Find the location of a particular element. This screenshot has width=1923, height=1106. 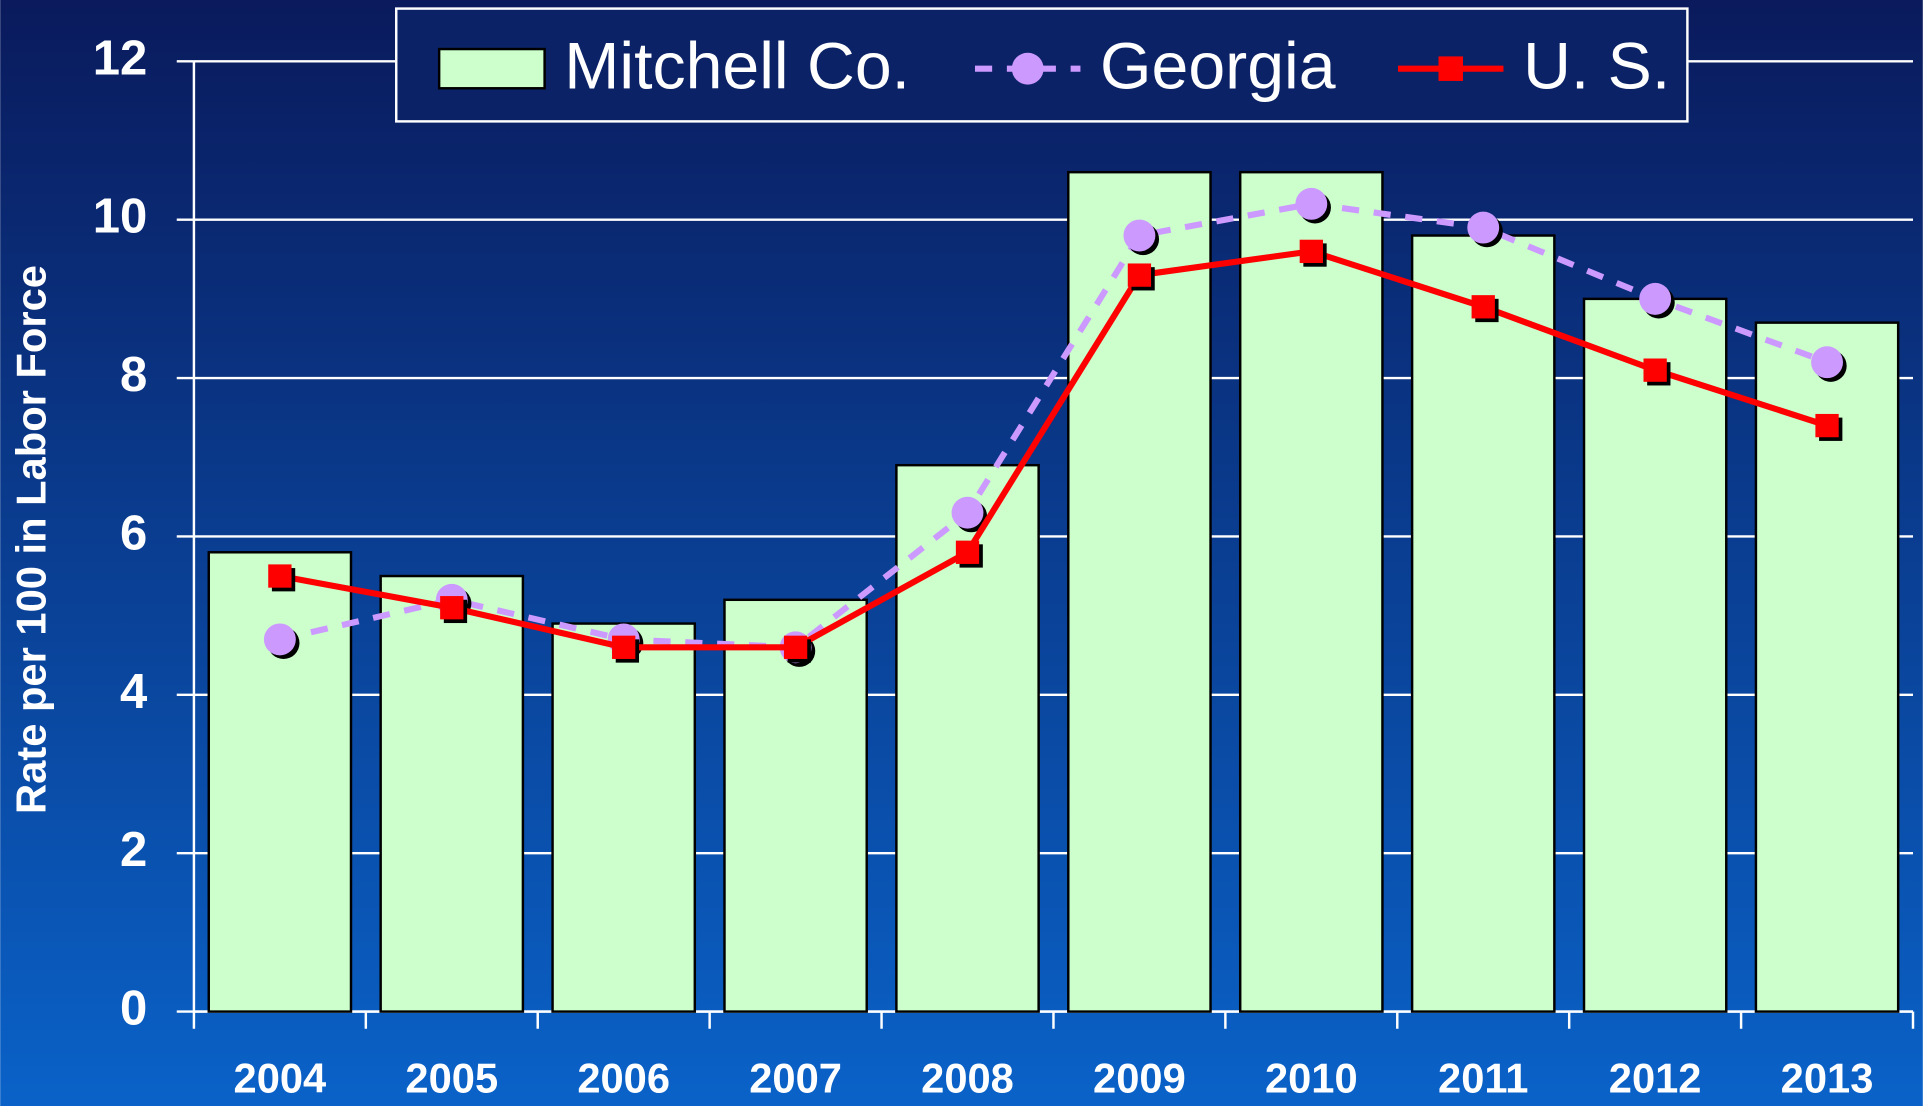

y-axis-label: Rate per 100 in Labor Force is located at coordinates (31, 539).